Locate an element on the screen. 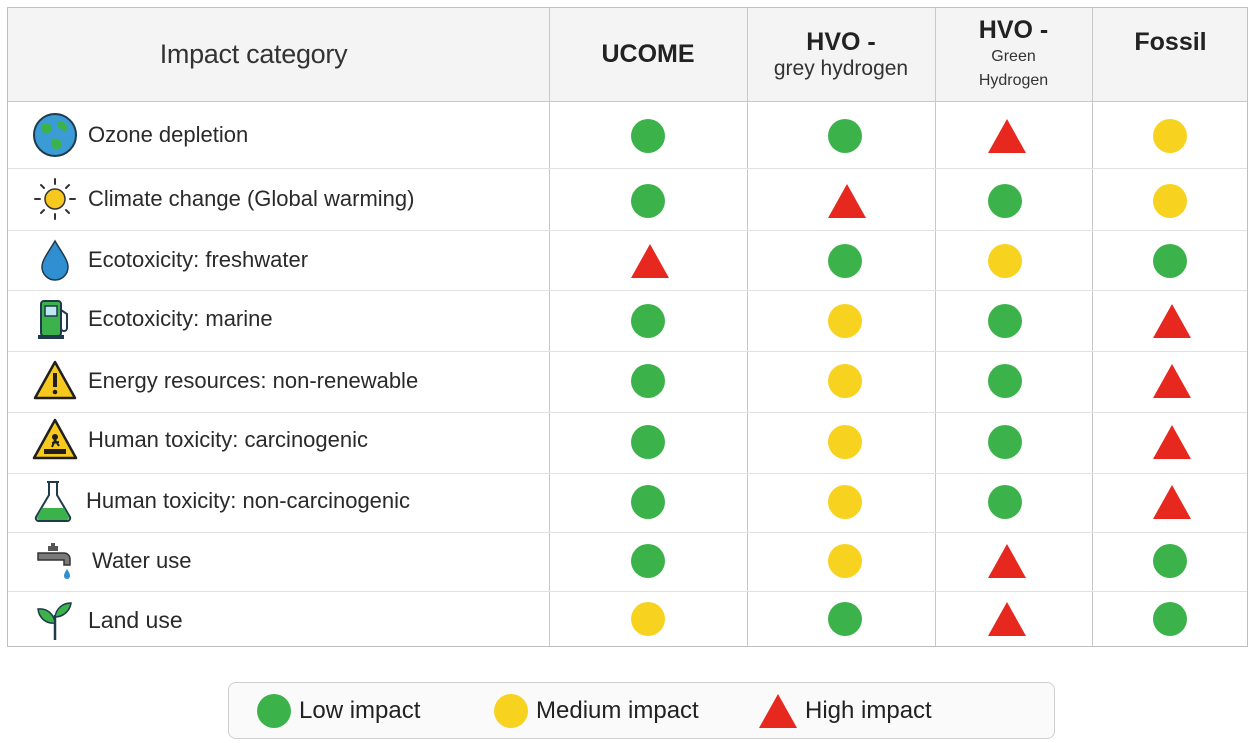 The image size is (1260, 743). legend-high-marker is located at coordinates (778, 710).